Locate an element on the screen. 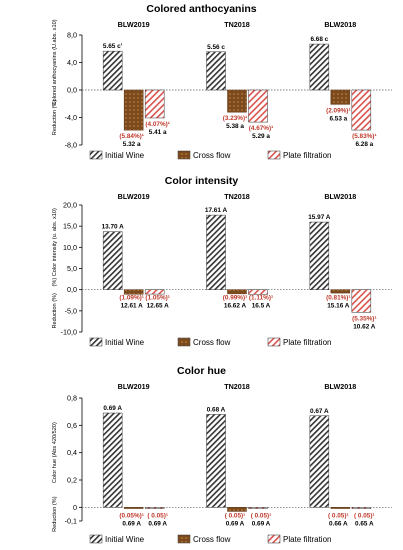 The width and height of the screenshot is (403, 550). data-label-final: 12.61 A is located at coordinates (132, 306).